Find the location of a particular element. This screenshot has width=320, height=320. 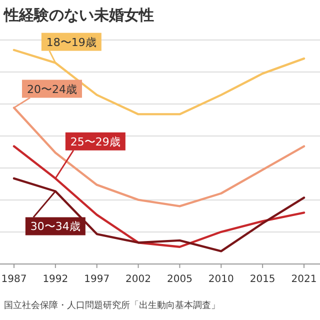

chart-title: 性経験のない未婚女性 is located at coordinates (78, 15).